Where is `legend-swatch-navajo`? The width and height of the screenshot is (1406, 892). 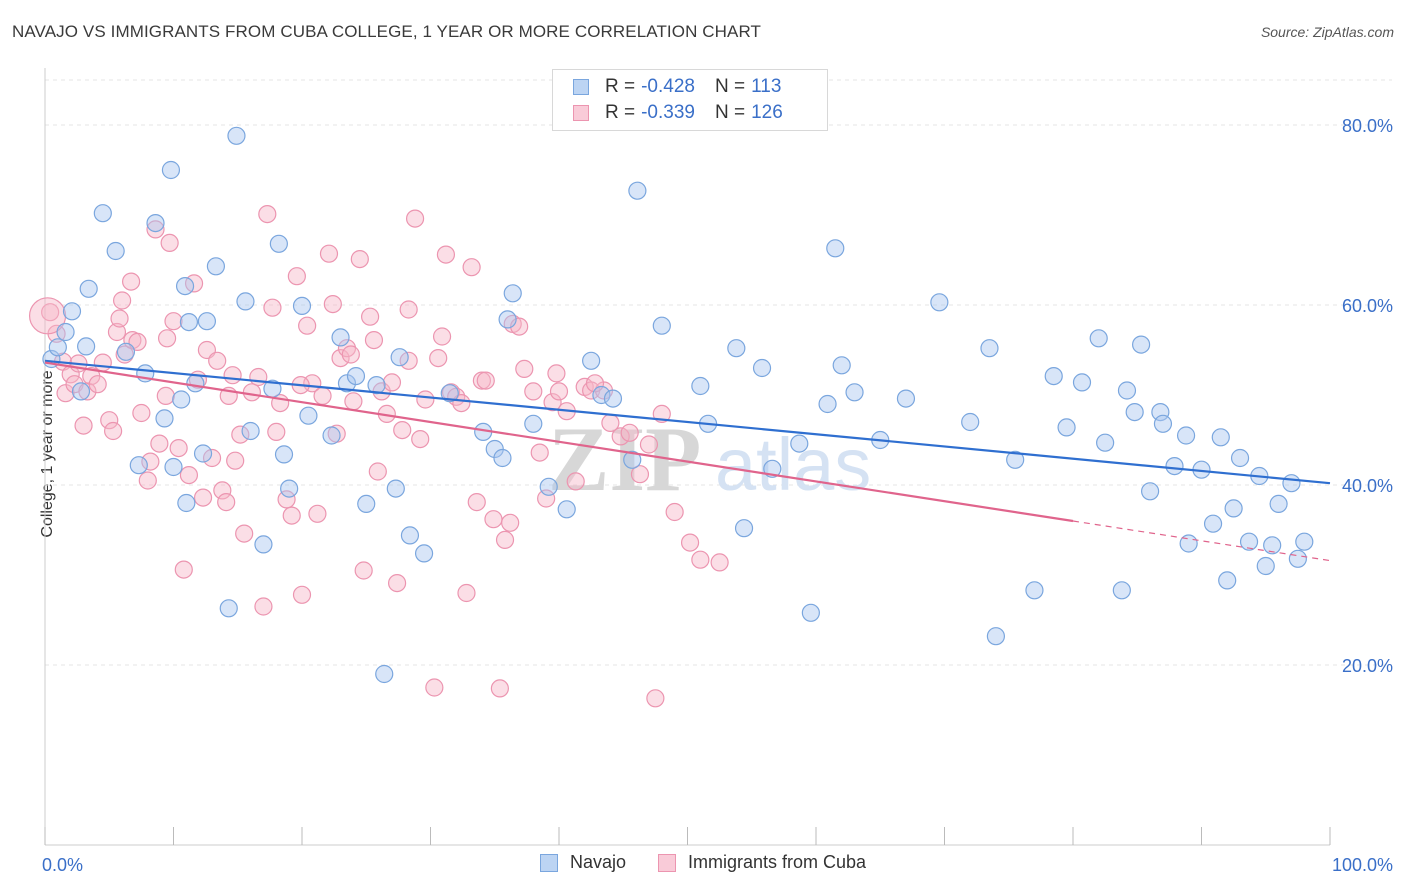
legend-swatch-navajo is located at coordinates (581, 87).